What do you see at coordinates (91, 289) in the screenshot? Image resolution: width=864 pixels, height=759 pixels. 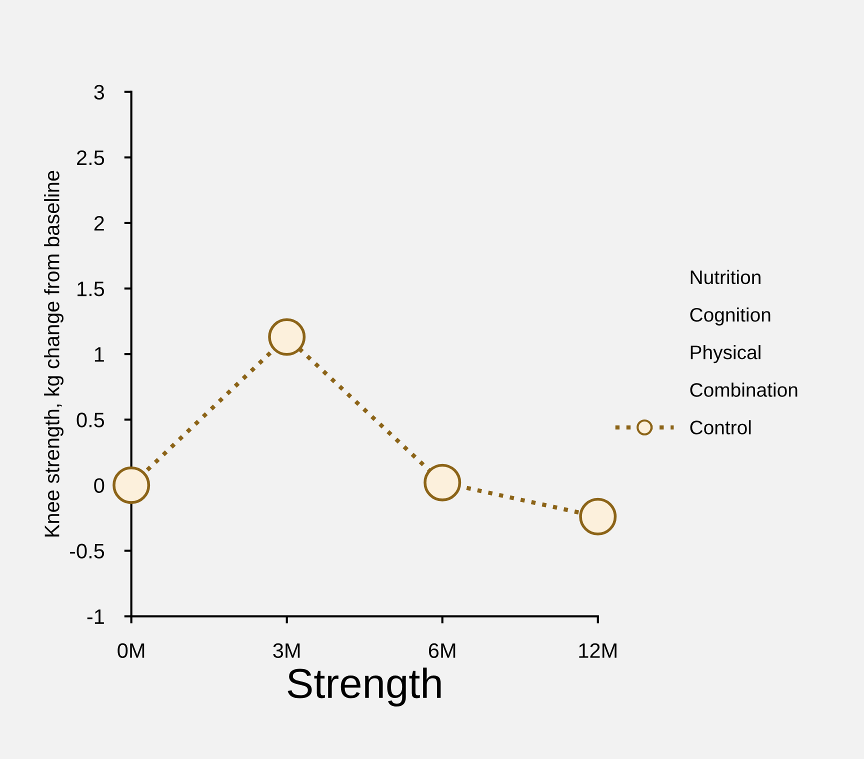 I see `y-tick-label: 1.5` at bounding box center [91, 289].